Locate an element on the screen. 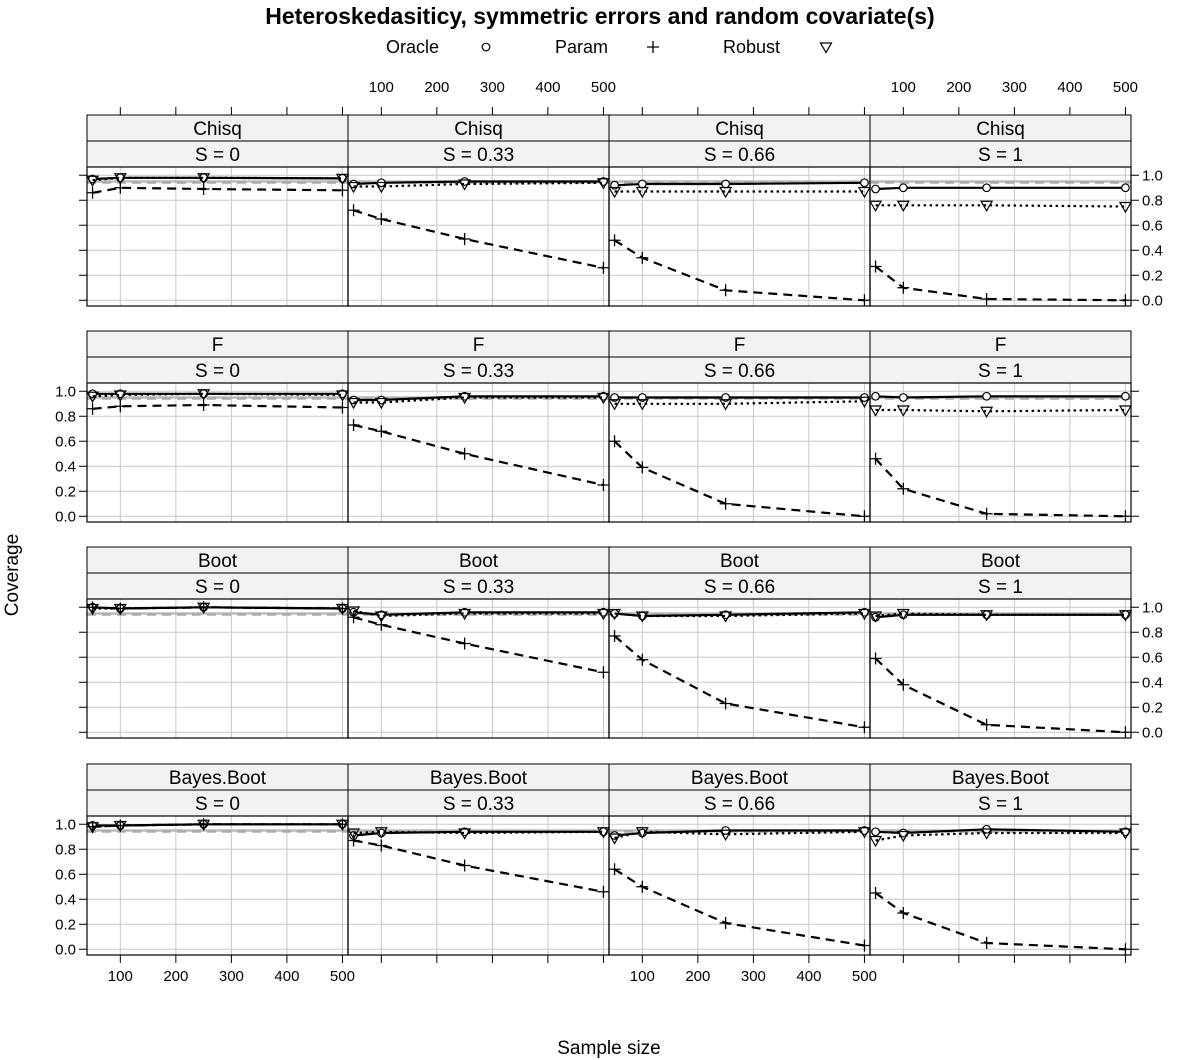  x-tick-label-bottom: 400 is located at coordinates (286, 976).